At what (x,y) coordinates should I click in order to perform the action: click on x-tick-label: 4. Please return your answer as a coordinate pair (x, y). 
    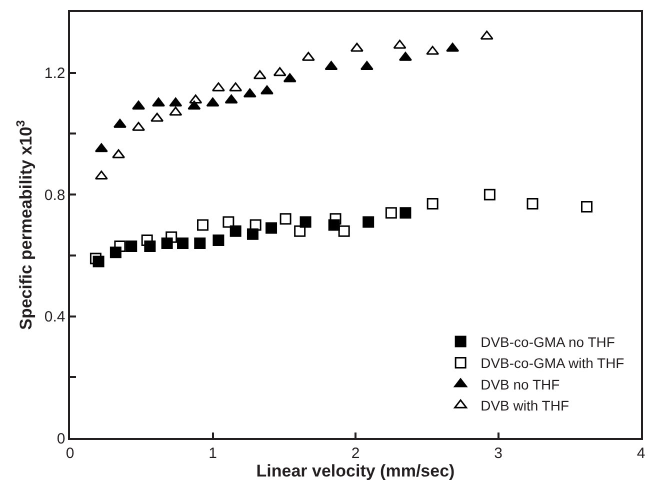
    Looking at the image, I should click on (641, 453).